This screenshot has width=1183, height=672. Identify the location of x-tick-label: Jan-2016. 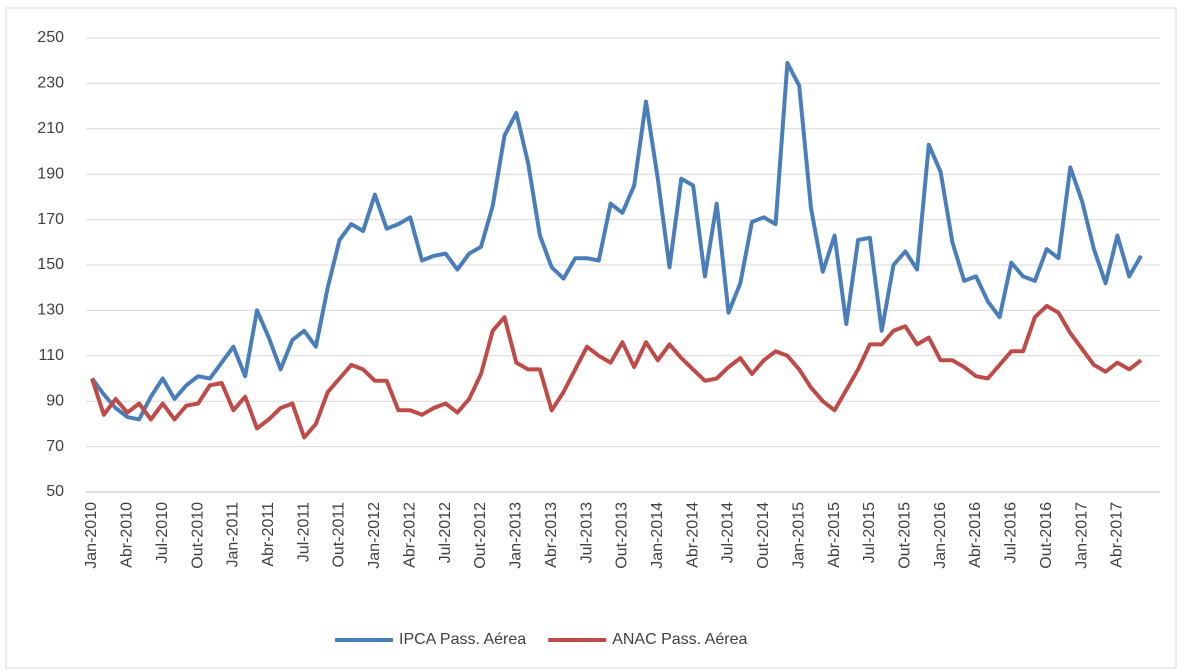
(940, 535).